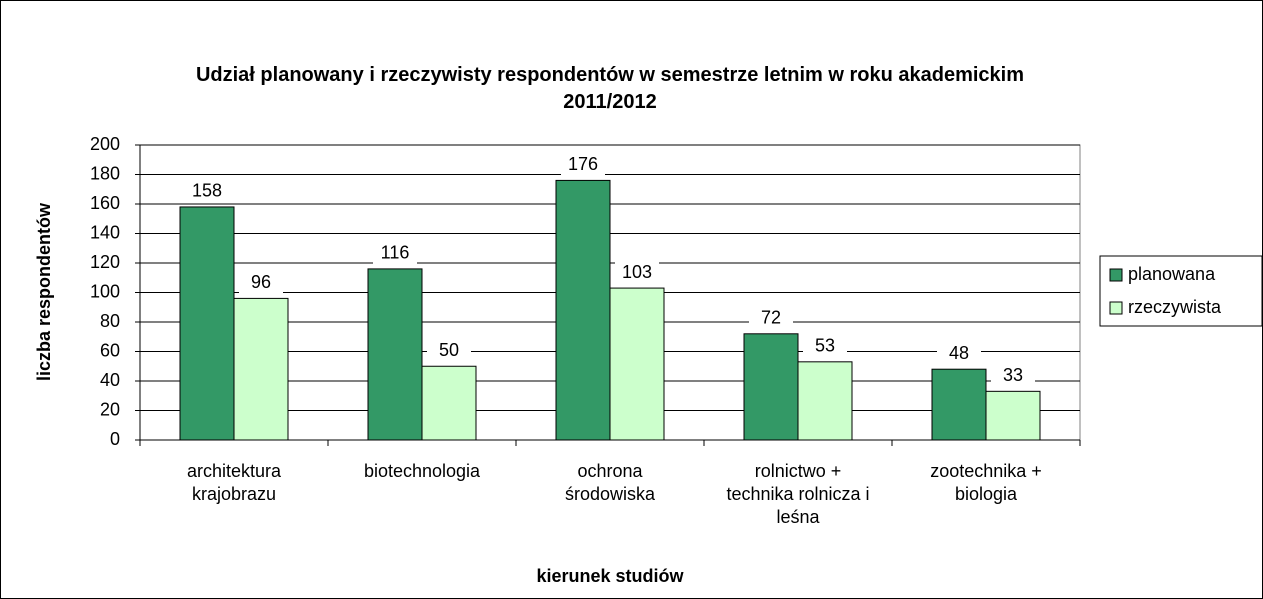  I want to click on y-tick-label: 20, so click(110, 409).